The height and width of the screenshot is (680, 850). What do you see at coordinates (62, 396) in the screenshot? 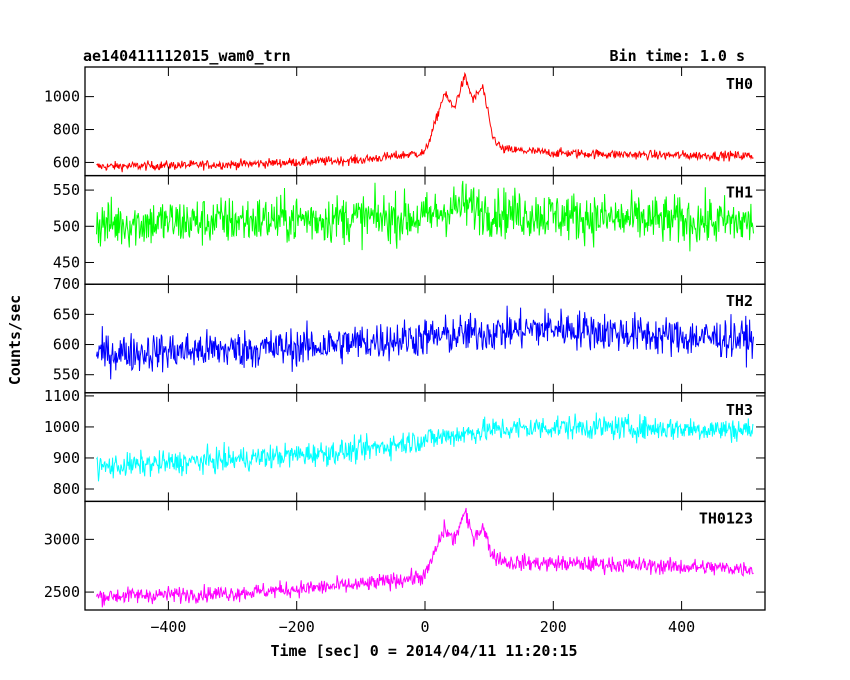
I see `y-tick-label: 1100` at bounding box center [62, 396].